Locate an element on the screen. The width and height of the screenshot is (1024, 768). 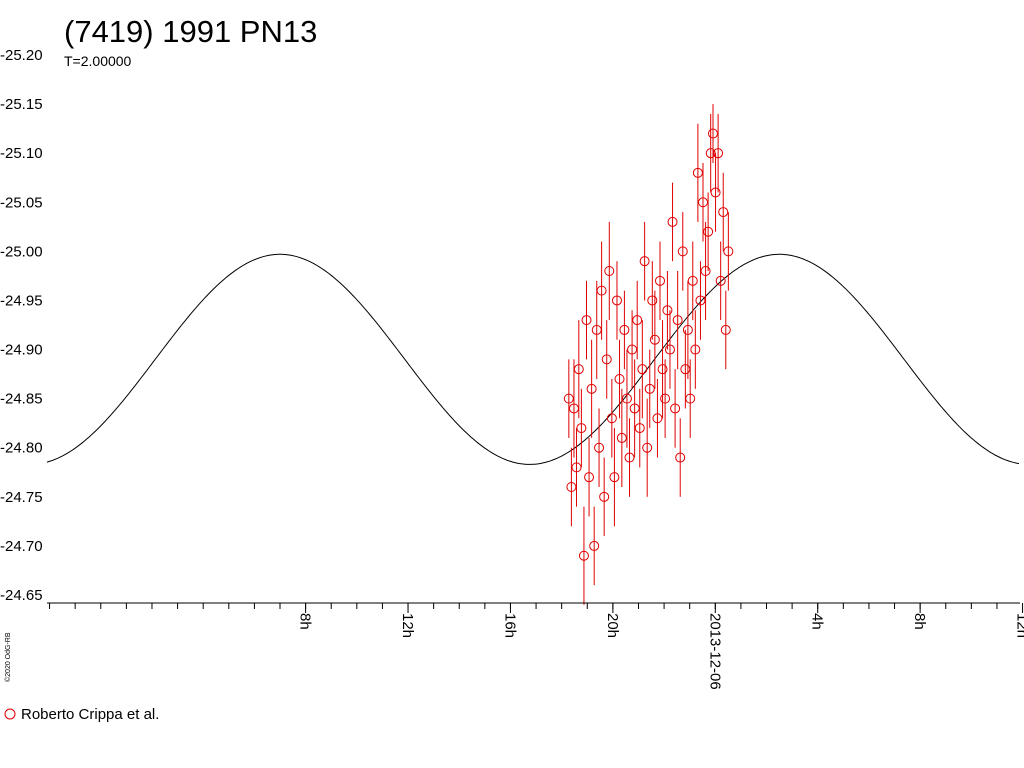
y-tick-label: -25.20 is located at coordinates (21, 55).